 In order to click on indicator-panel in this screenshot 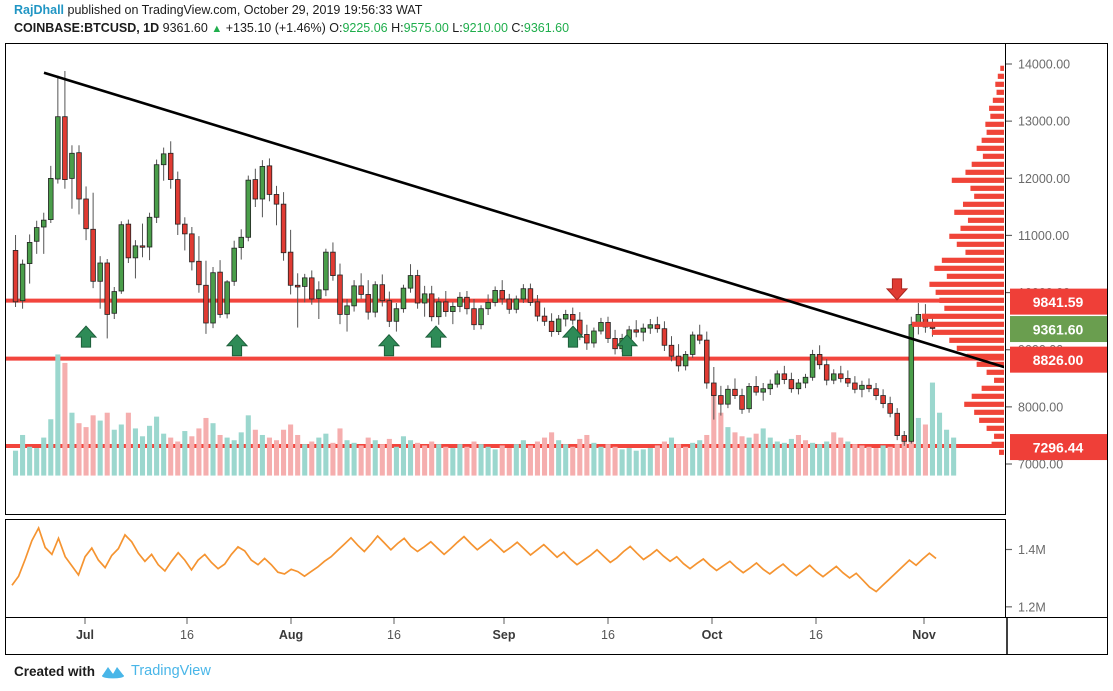, I will do `click(505, 568)`.